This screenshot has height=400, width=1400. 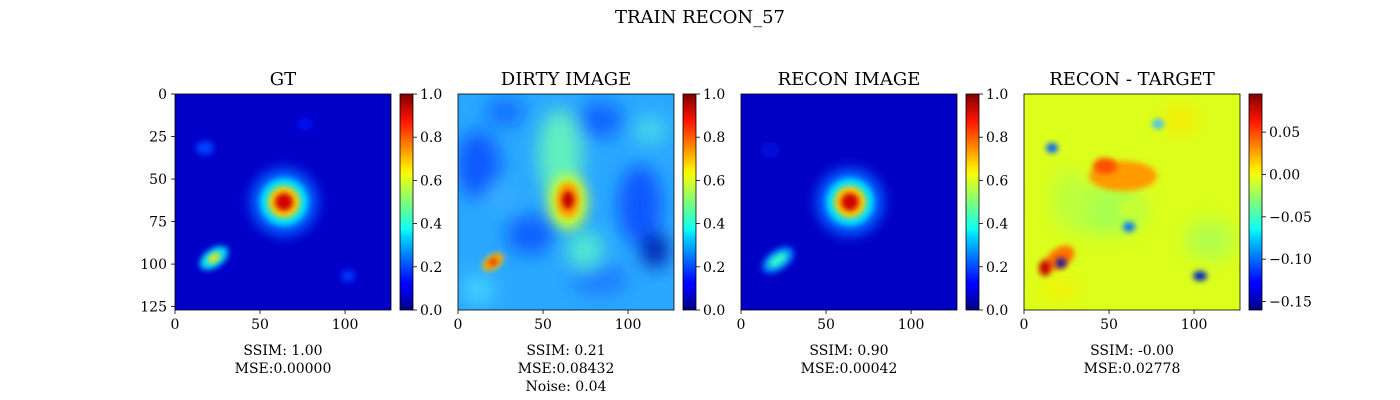 What do you see at coordinates (1290, 218) in the screenshot?
I see `colorbar-tick-label-diff: −0.05` at bounding box center [1290, 218].